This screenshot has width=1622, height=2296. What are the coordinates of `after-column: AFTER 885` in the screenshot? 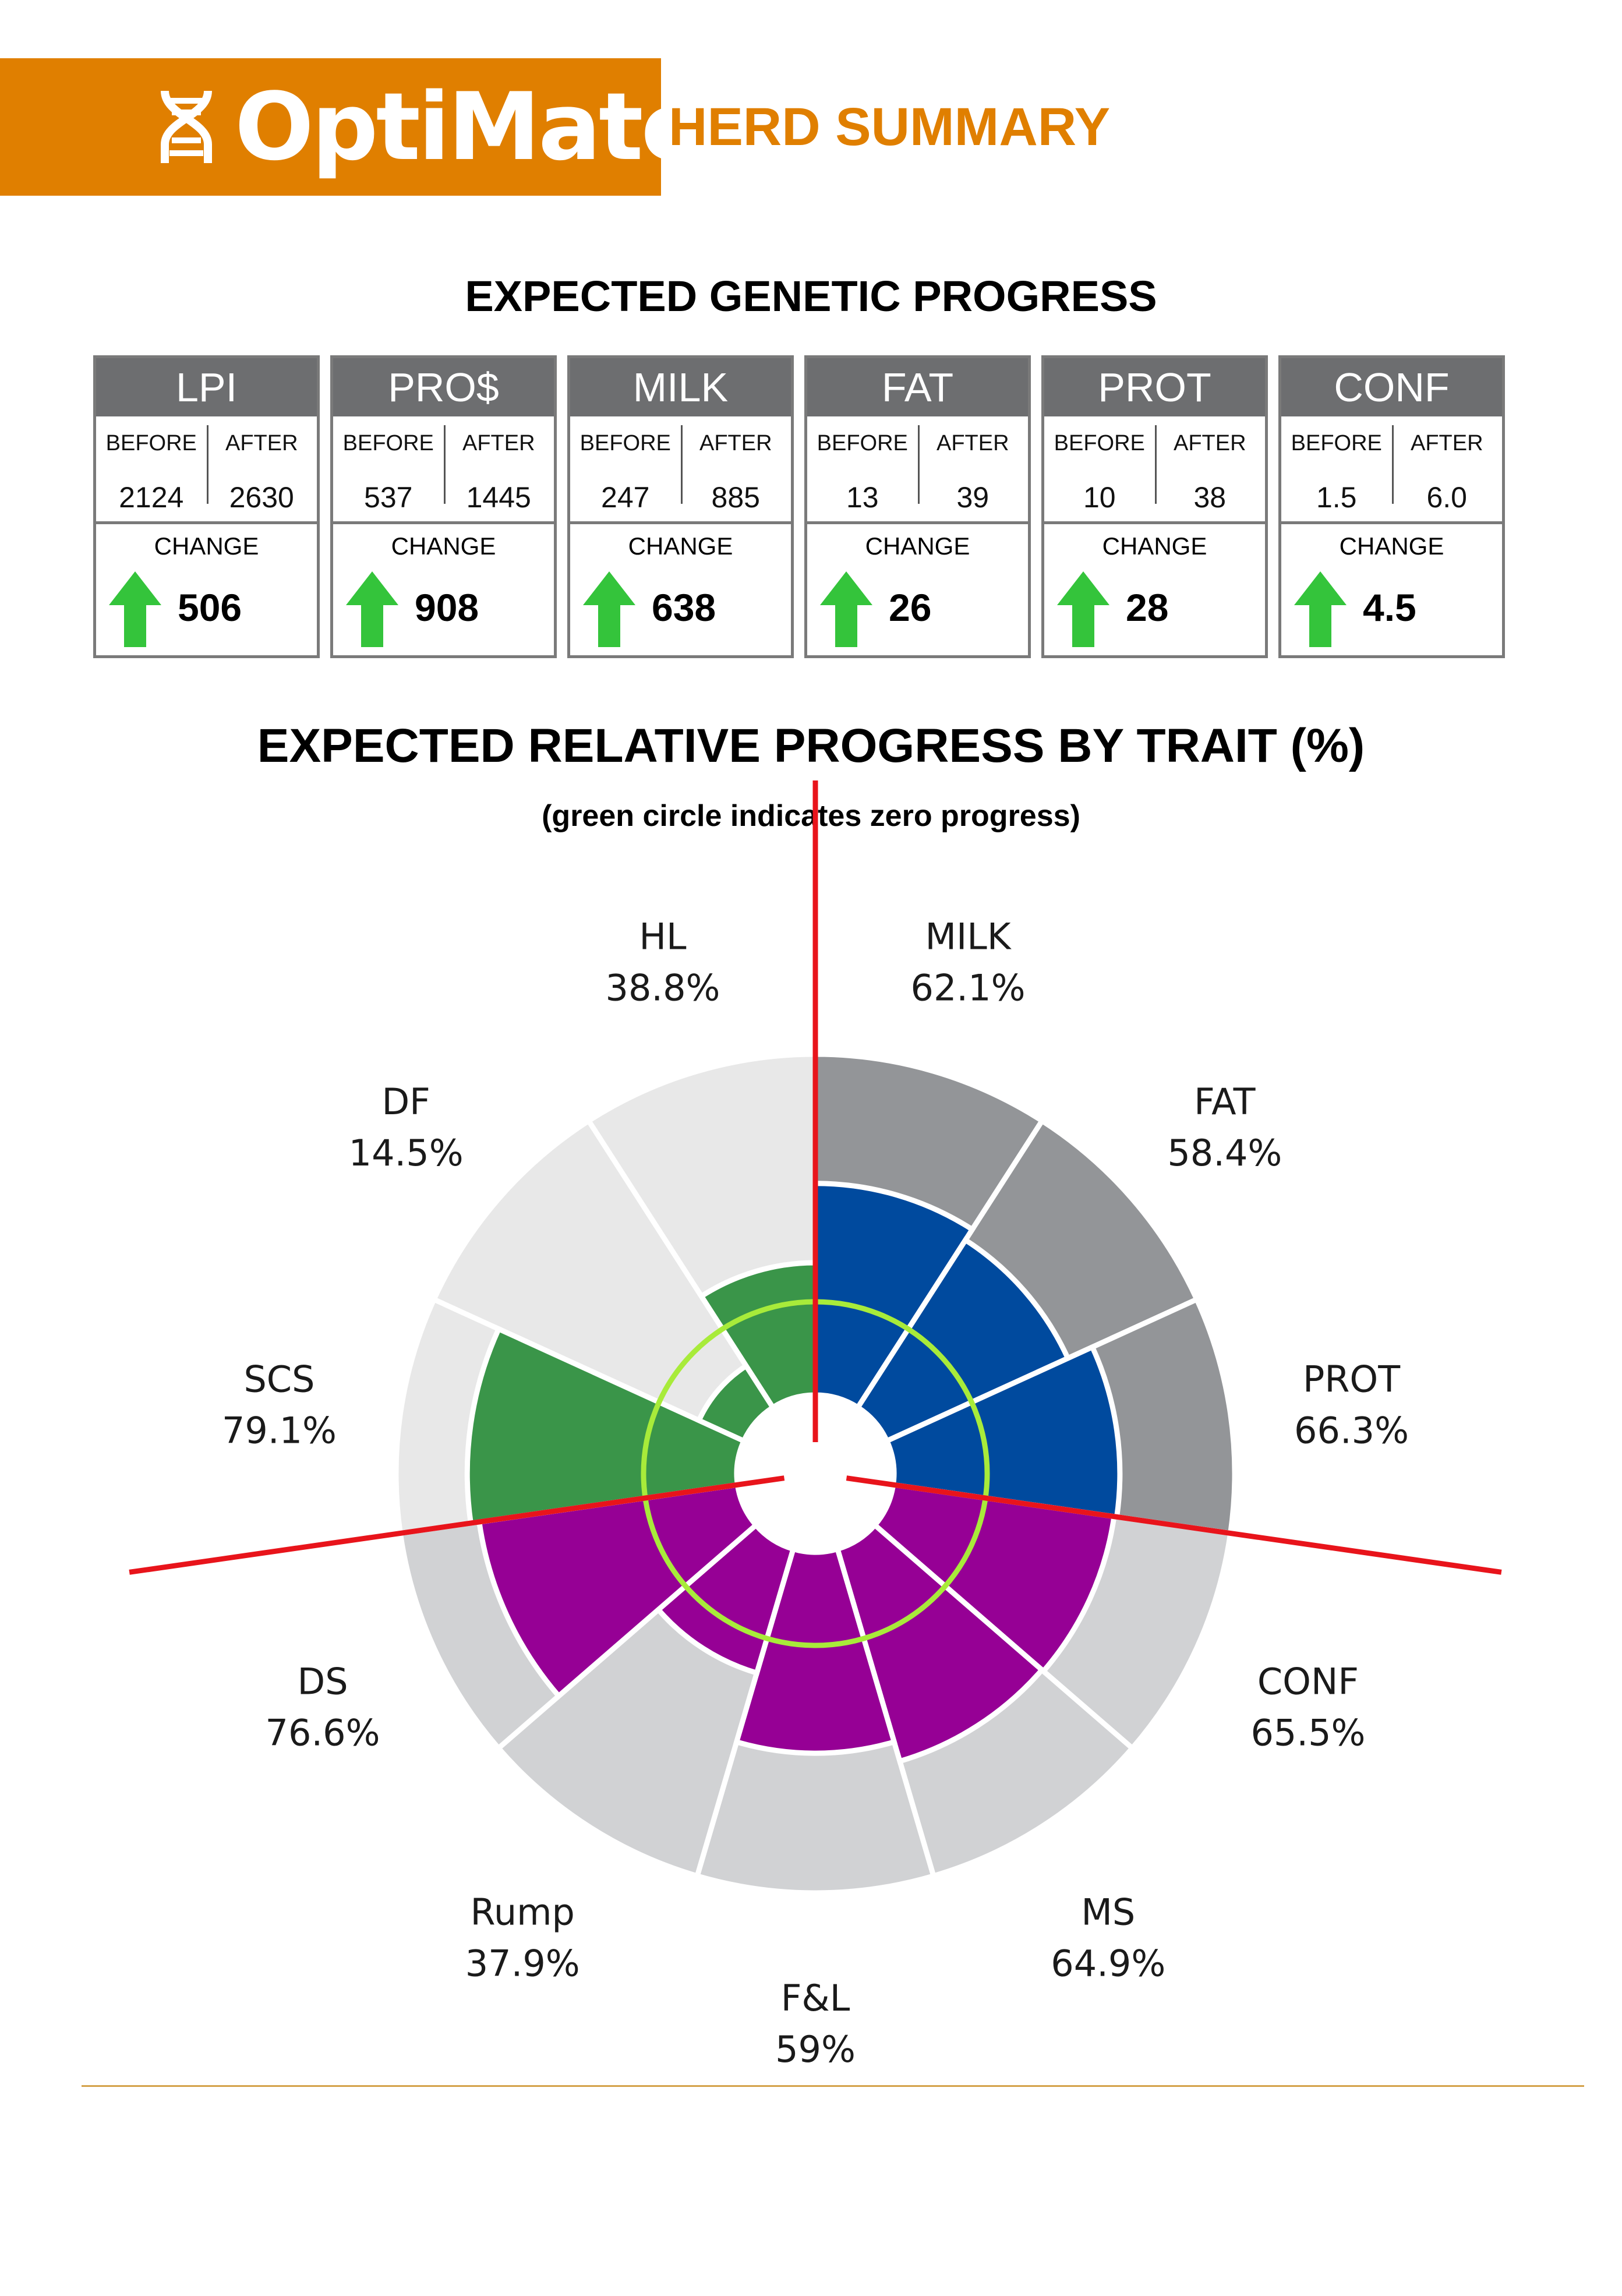 It's located at (736, 465).